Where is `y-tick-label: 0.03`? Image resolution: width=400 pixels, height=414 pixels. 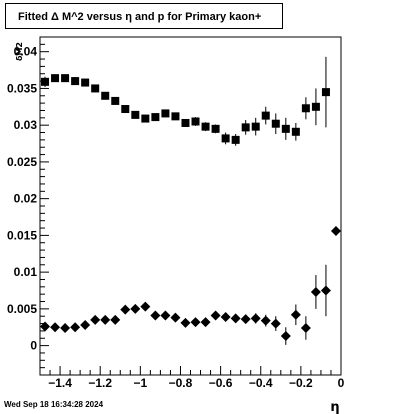
y-tick-label: 0.03 is located at coordinates (26, 125).